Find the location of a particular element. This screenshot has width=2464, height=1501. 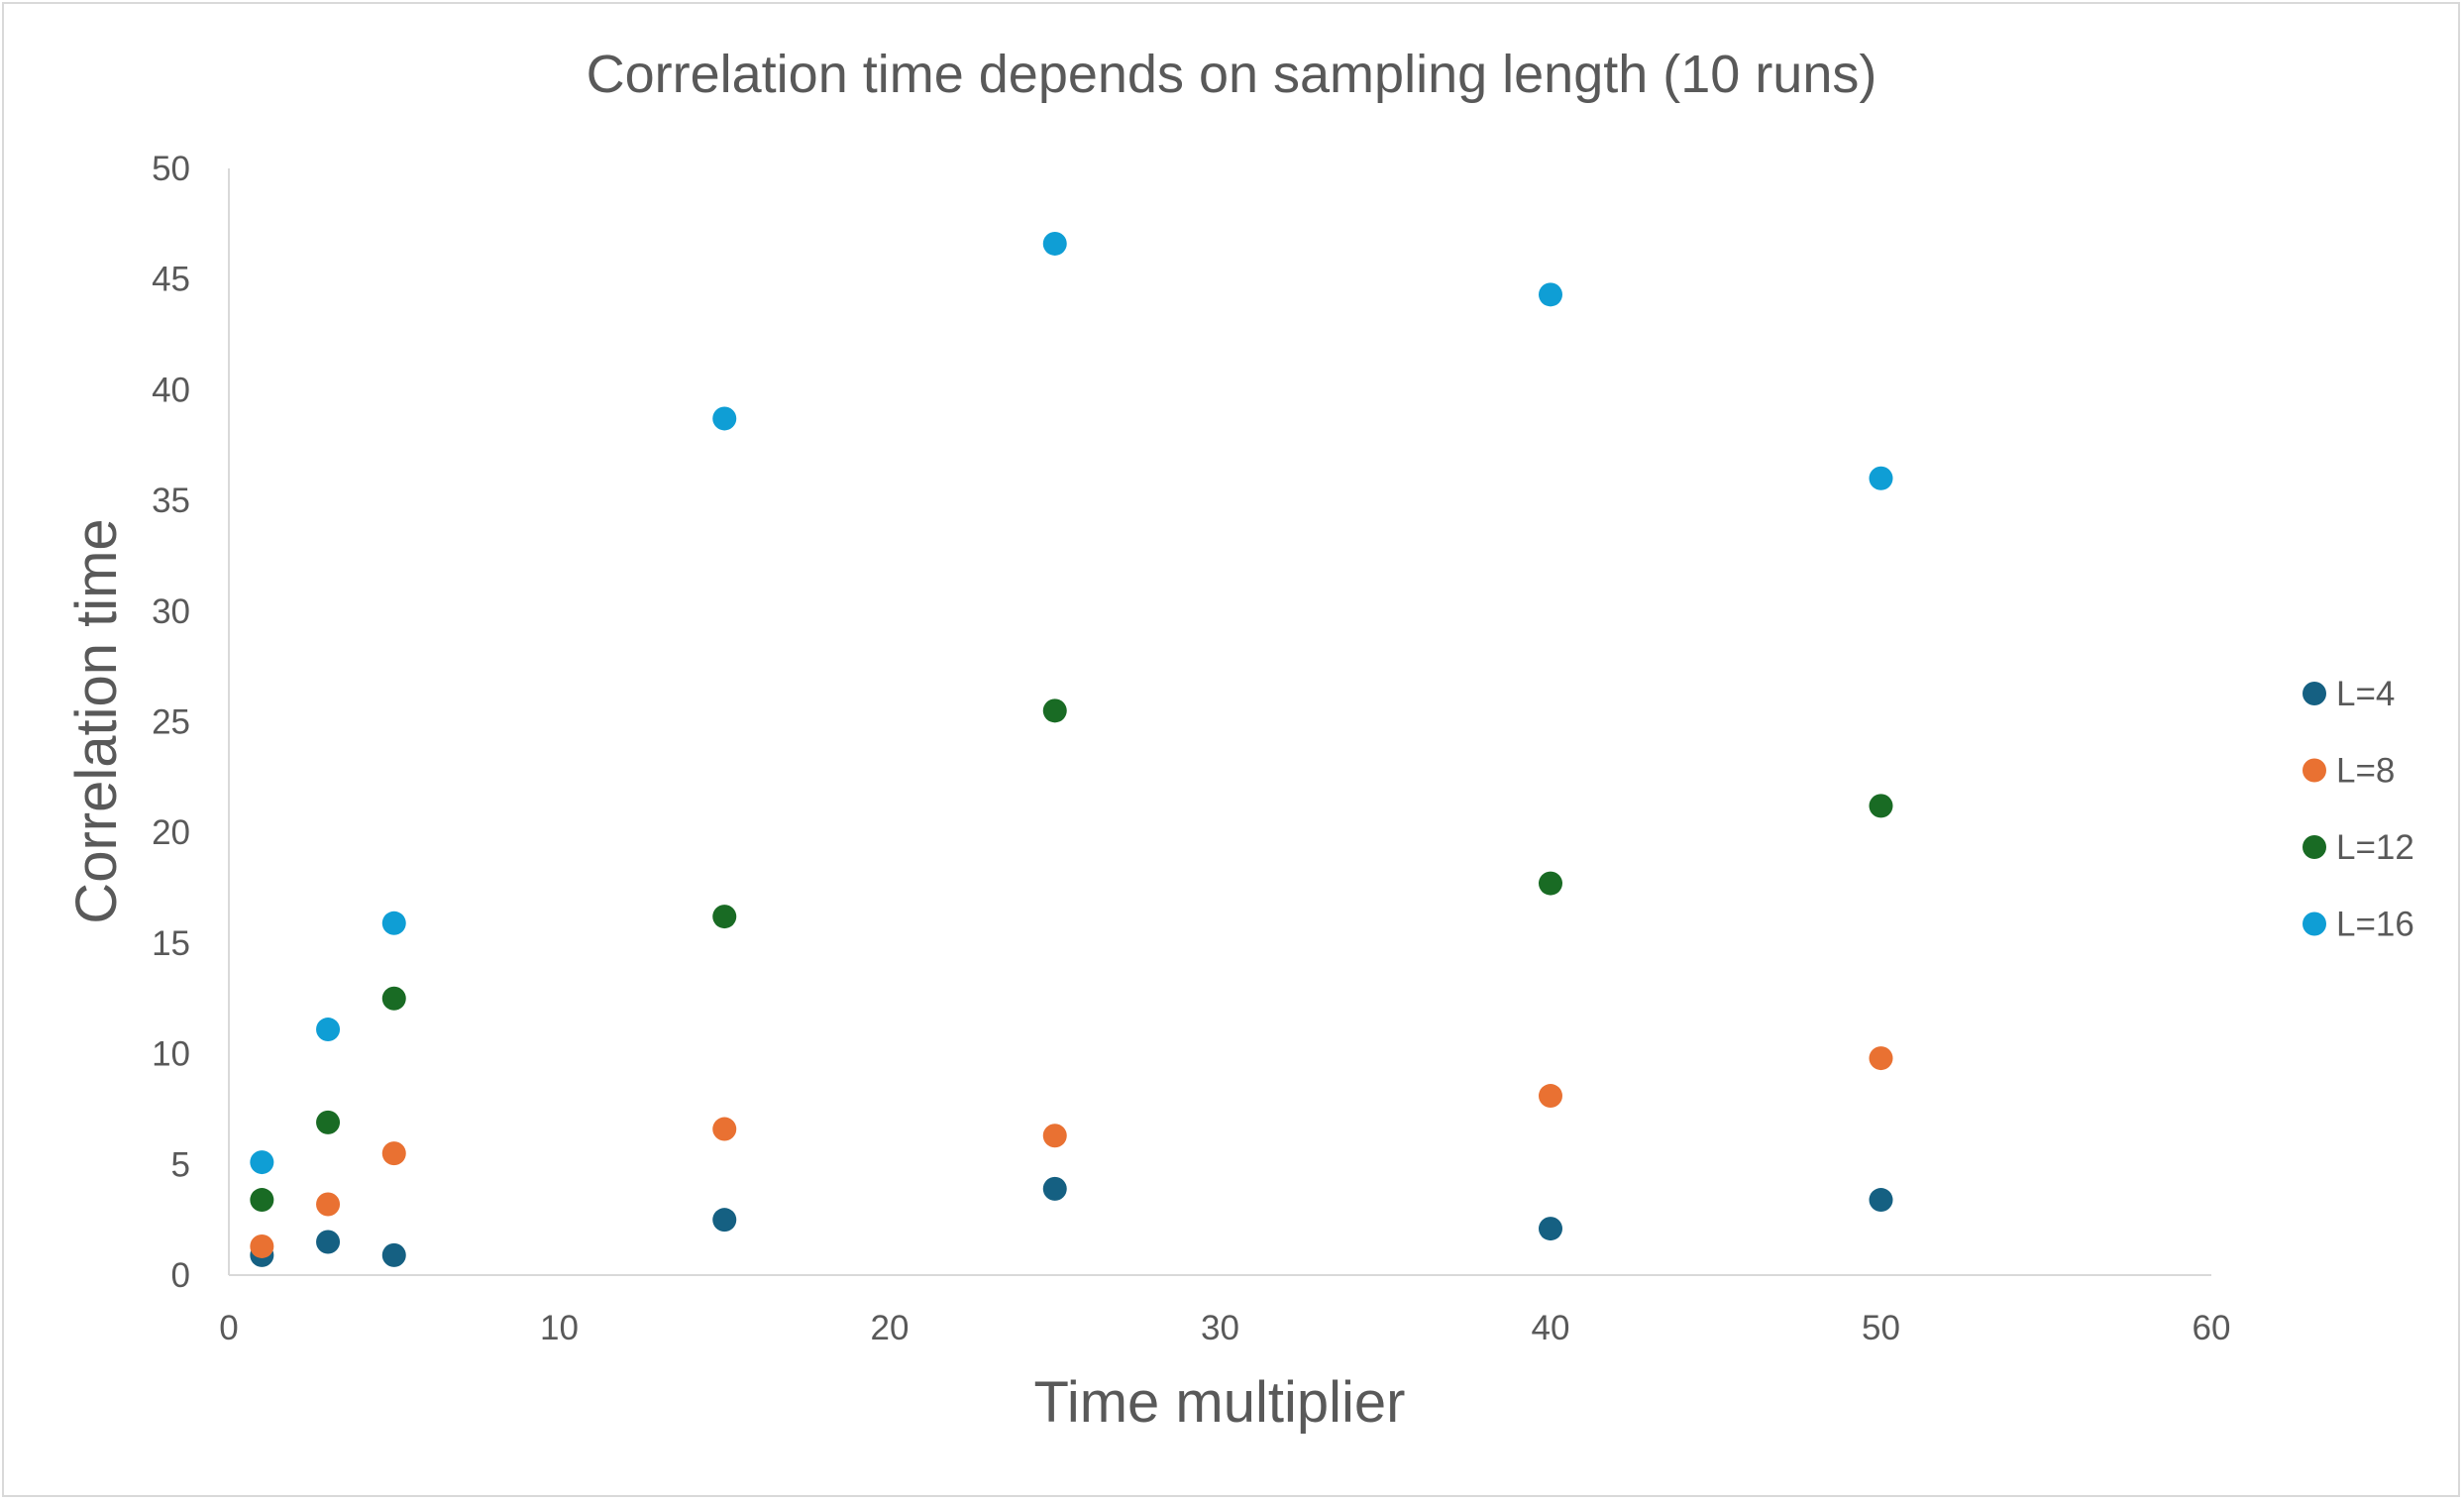

legend-item: L=8 is located at coordinates (2349, 771).